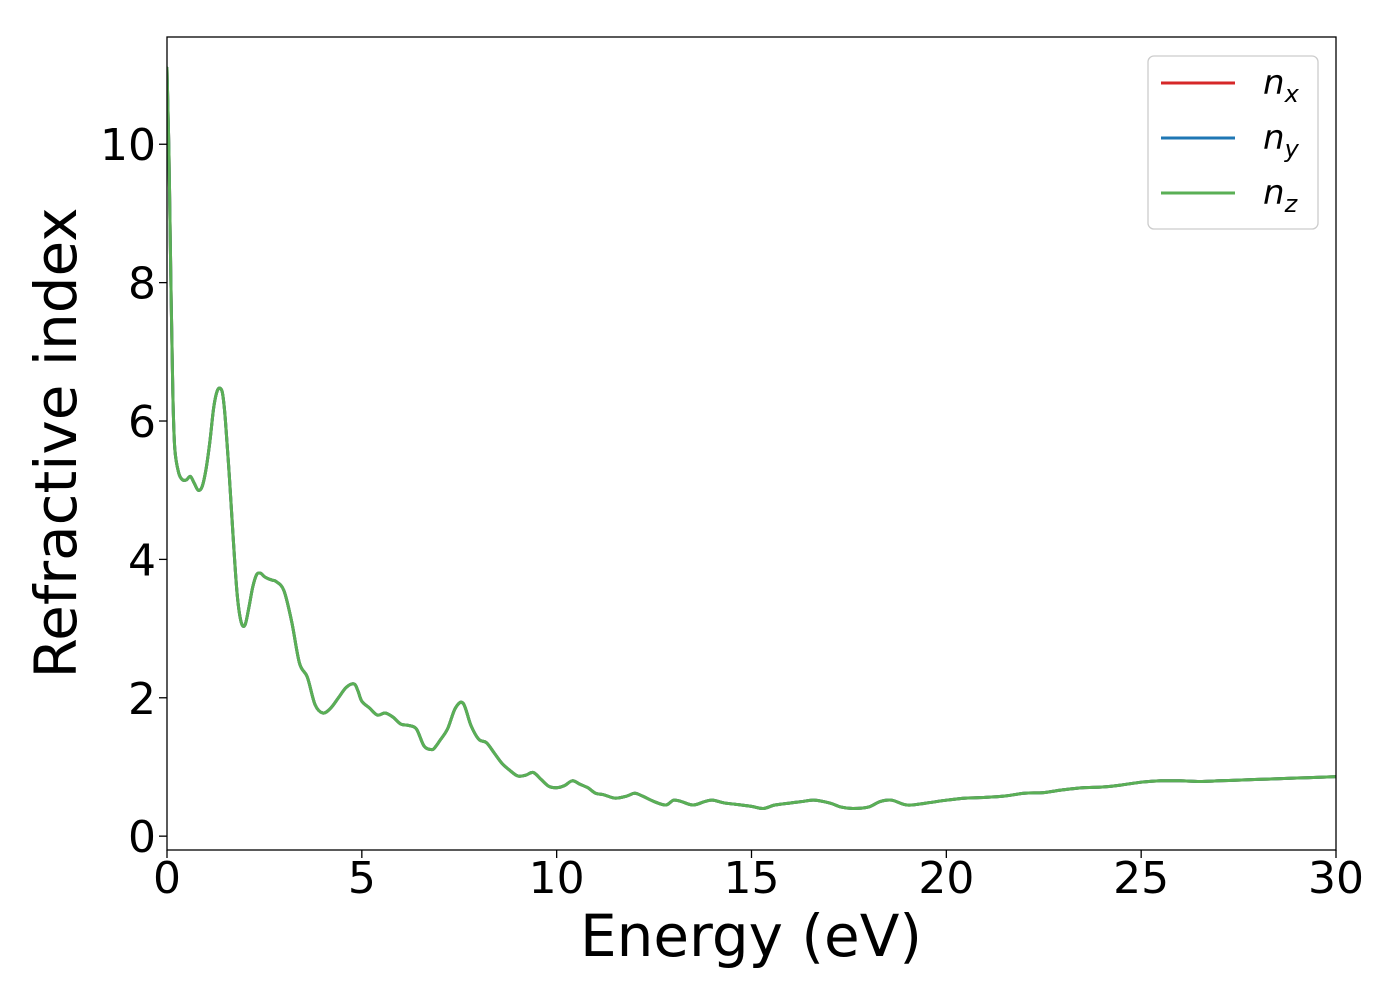  Describe the element at coordinates (142, 422) in the screenshot. I see `y-tick-label: 6` at that location.